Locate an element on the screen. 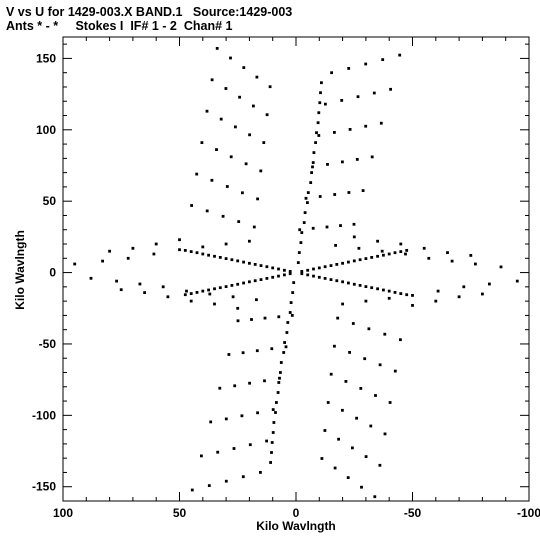 The width and height of the screenshot is (540, 541). y-tick-label: 0 is located at coordinates (52, 273).